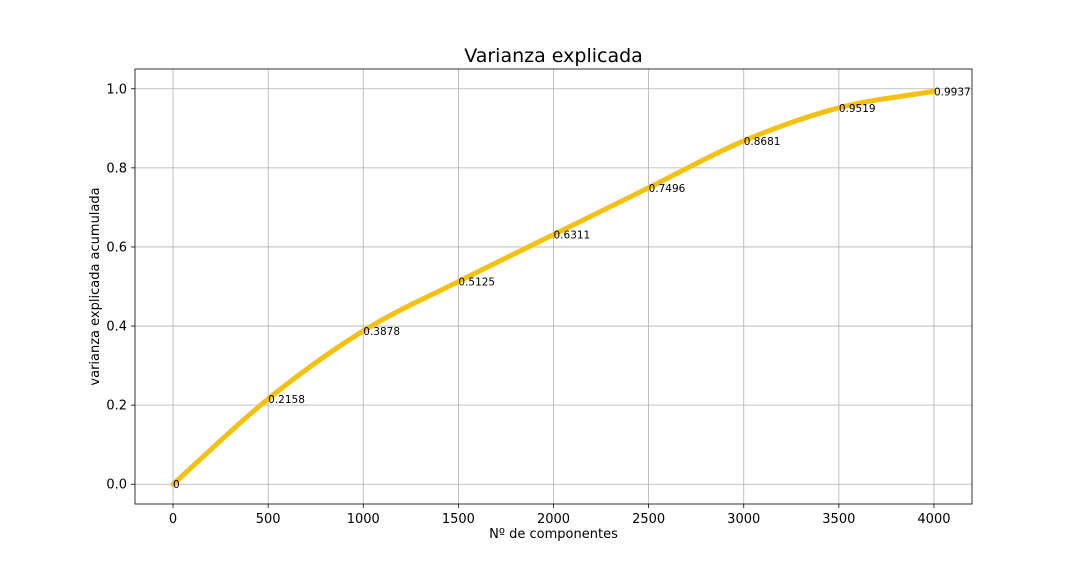  Describe the element at coordinates (553, 519) in the screenshot. I see `x-tick-label: 2000` at that location.